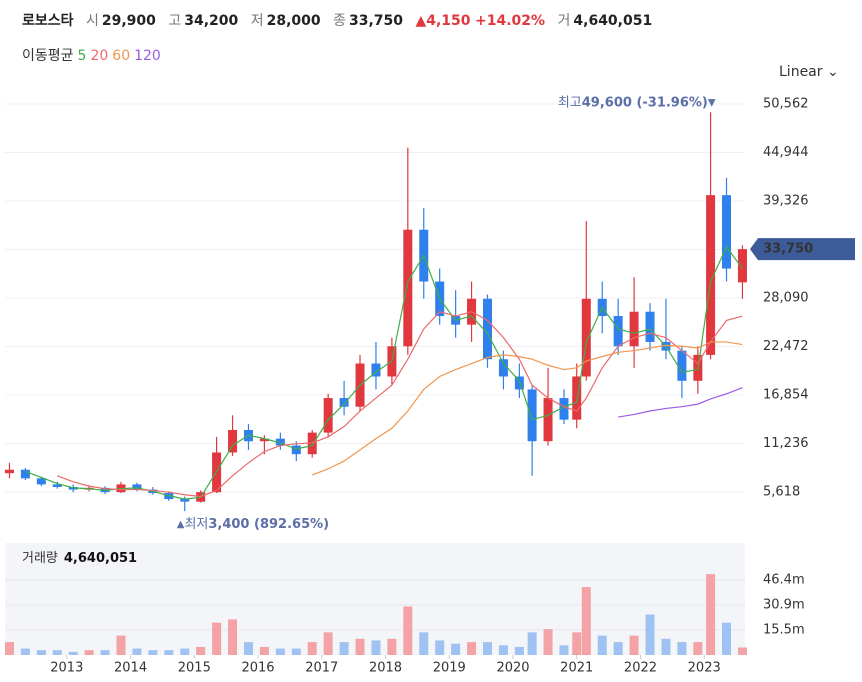 This screenshot has height=682, width=862. Describe the element at coordinates (211, 21) in the screenshot. I see `high: 34,200` at that location.